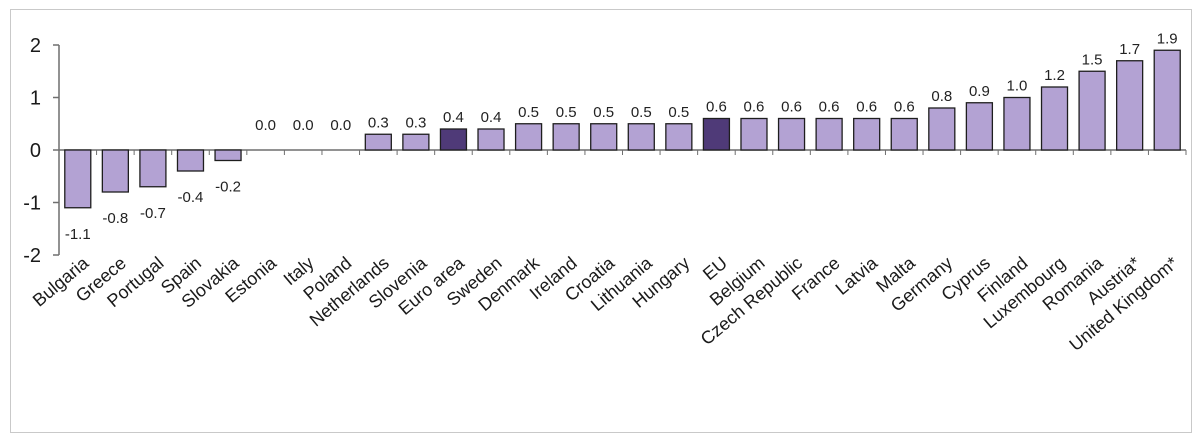 The image size is (1204, 439). What do you see at coordinates (153, 213) in the screenshot?
I see `data-label: -0.7` at bounding box center [153, 213].